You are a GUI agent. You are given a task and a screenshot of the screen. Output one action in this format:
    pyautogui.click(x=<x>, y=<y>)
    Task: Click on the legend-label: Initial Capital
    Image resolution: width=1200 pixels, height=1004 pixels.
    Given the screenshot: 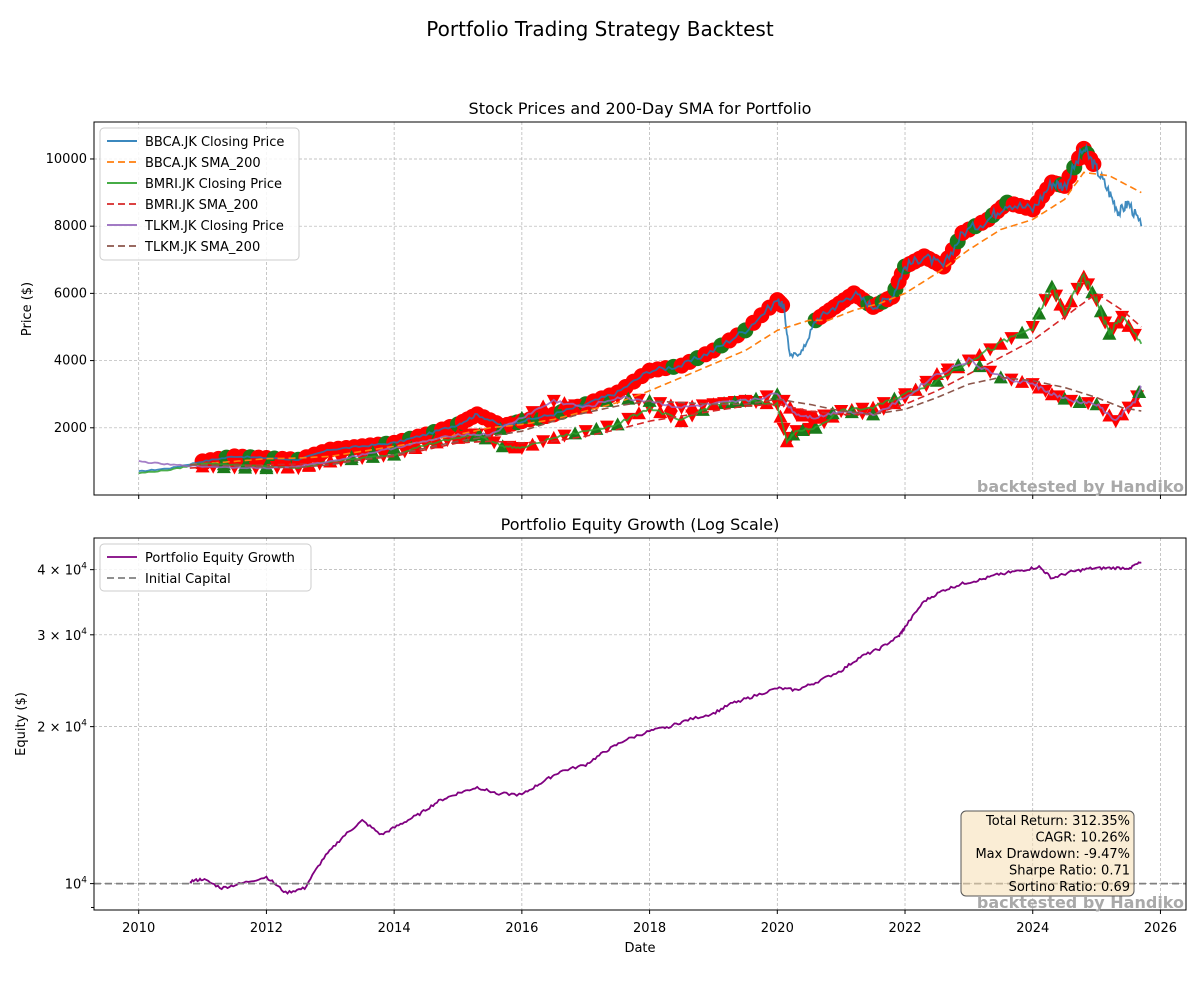 What is the action you would take?
    pyautogui.click(x=188, y=579)
    